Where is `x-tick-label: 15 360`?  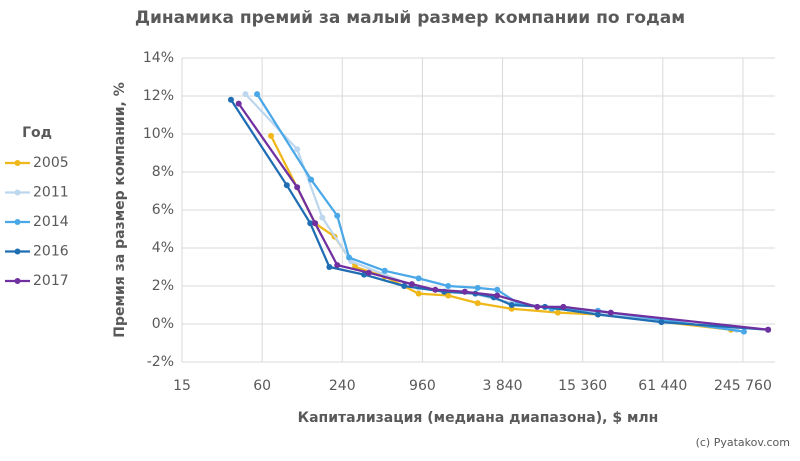 x-tick-label: 15 360 is located at coordinates (582, 386).